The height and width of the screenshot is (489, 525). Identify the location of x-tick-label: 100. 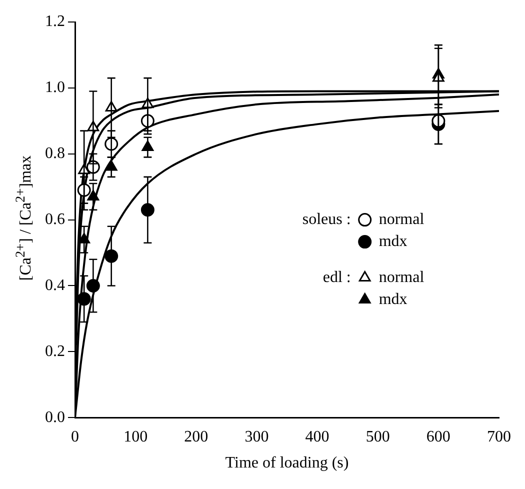
(136, 437).